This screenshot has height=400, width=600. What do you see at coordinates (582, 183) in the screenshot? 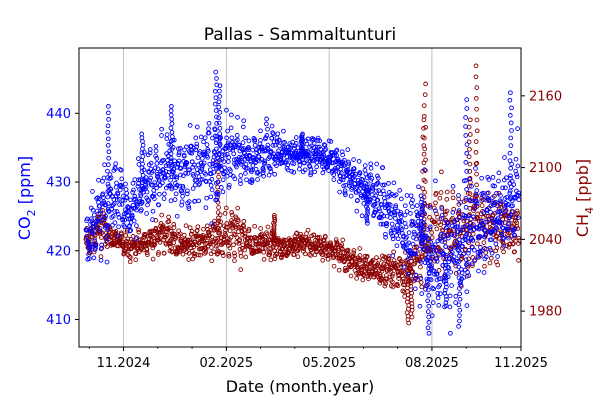
I see `ylabel-right-unit: [ppb]` at bounding box center [582, 183].